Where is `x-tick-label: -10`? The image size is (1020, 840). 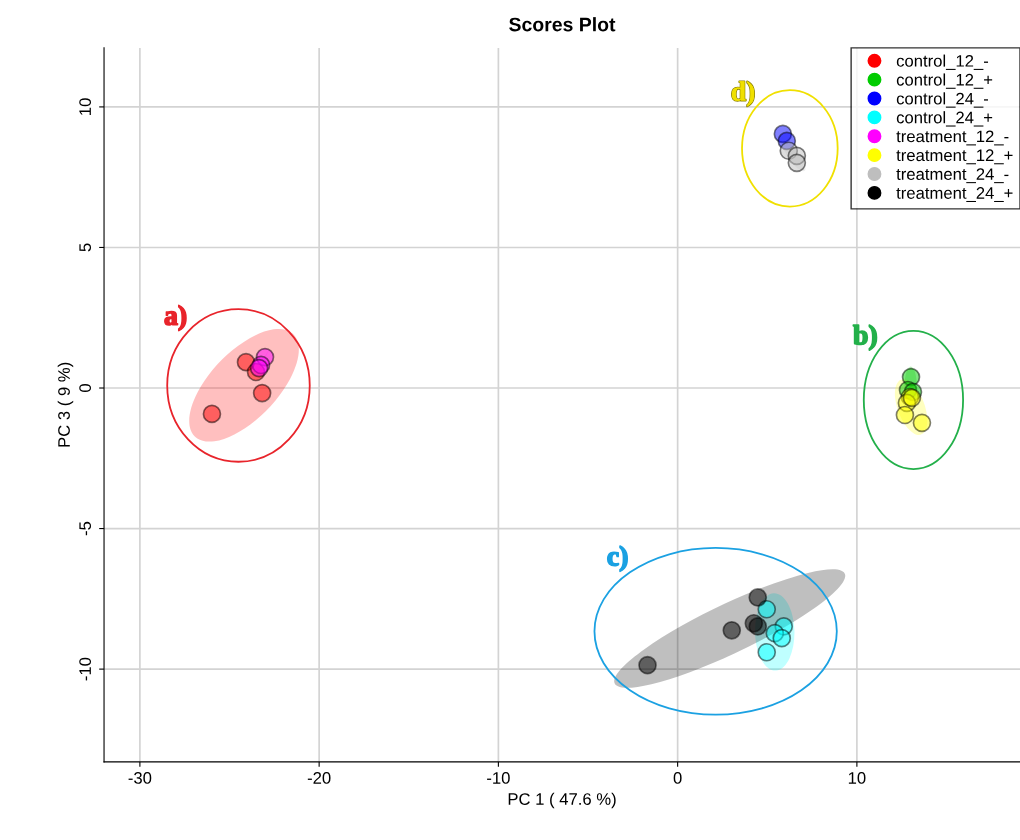 x-tick-label: -10 is located at coordinates (498, 778).